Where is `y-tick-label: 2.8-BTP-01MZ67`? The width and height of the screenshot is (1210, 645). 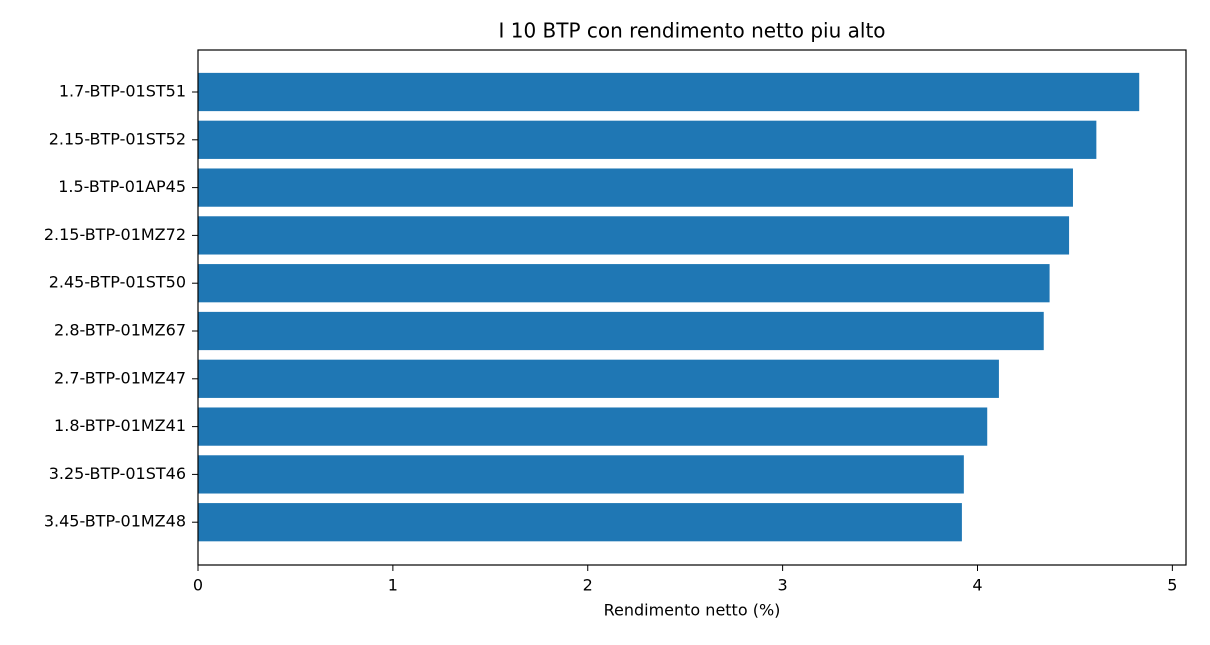 y-tick-label: 2.8-BTP-01MZ67 is located at coordinates (120, 330).